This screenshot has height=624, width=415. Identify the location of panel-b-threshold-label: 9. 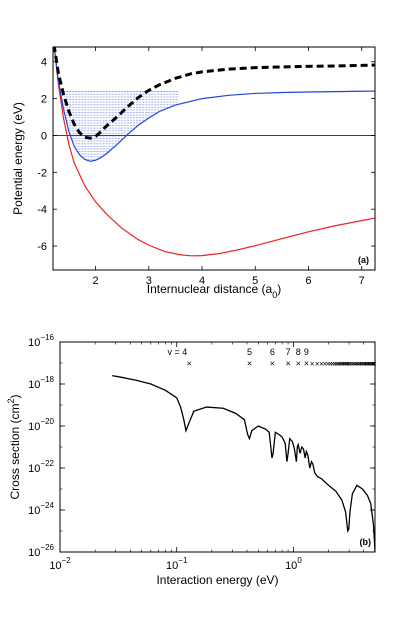
(306, 352).